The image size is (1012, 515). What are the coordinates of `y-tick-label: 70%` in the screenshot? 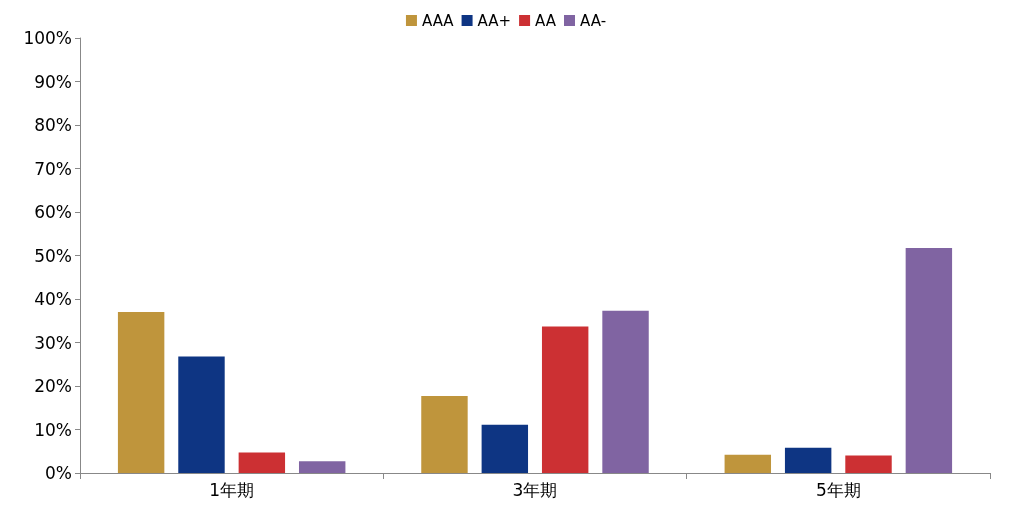 It's located at (53, 168).